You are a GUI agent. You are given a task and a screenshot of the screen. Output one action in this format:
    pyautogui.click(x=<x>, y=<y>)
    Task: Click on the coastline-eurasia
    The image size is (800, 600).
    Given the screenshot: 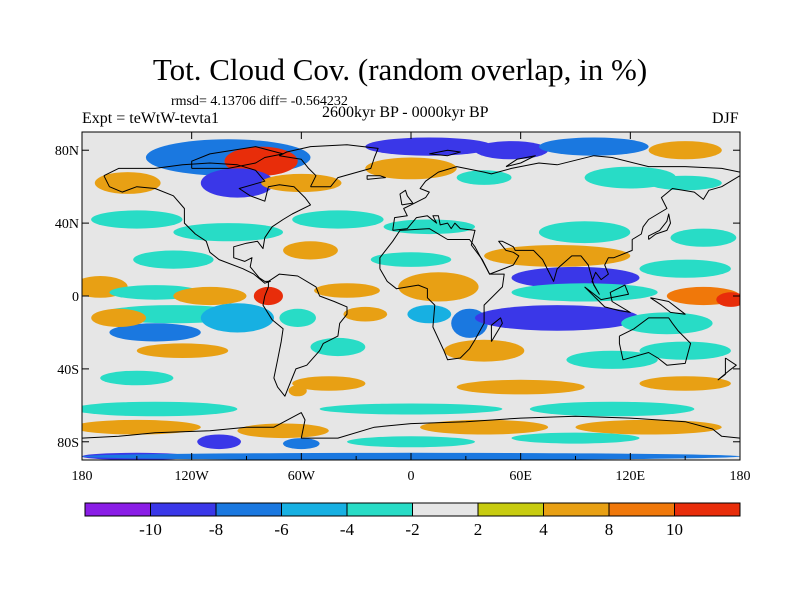 What is the action you would take?
    pyautogui.click(x=566, y=225)
    